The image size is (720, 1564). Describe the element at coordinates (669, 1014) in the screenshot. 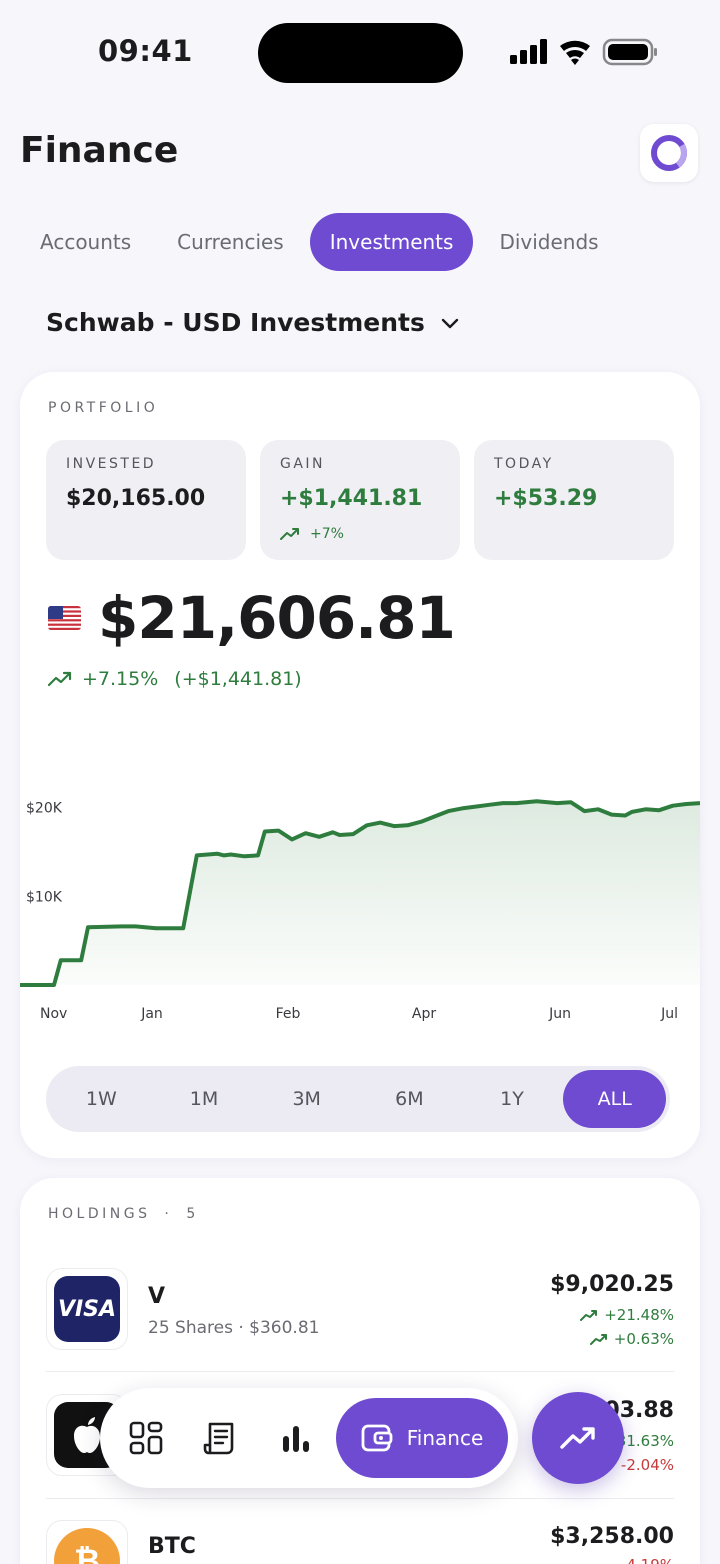

I see `chart-x-tick-label: Jul` at that location.